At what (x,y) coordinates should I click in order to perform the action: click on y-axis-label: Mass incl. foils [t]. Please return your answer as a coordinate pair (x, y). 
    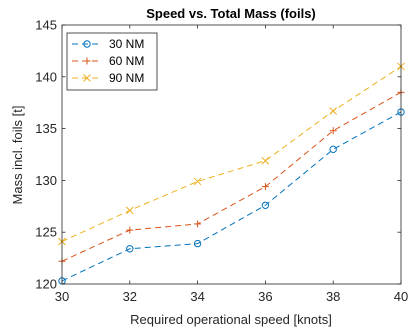
    Looking at the image, I should click on (17, 155).